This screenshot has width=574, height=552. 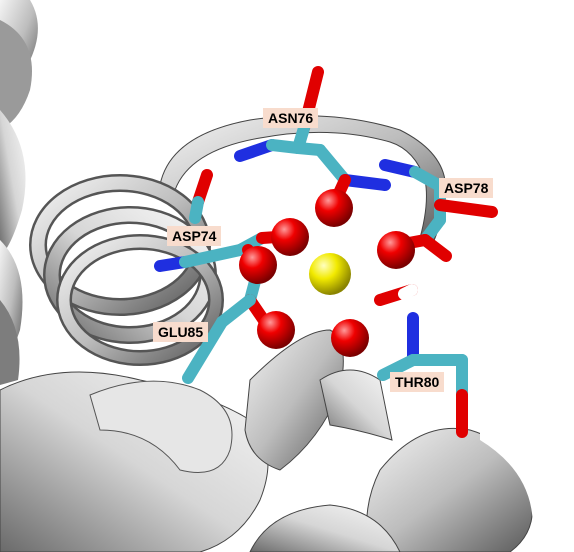 What do you see at coordinates (330, 274) in the screenshot?
I see `metal-ion` at bounding box center [330, 274].